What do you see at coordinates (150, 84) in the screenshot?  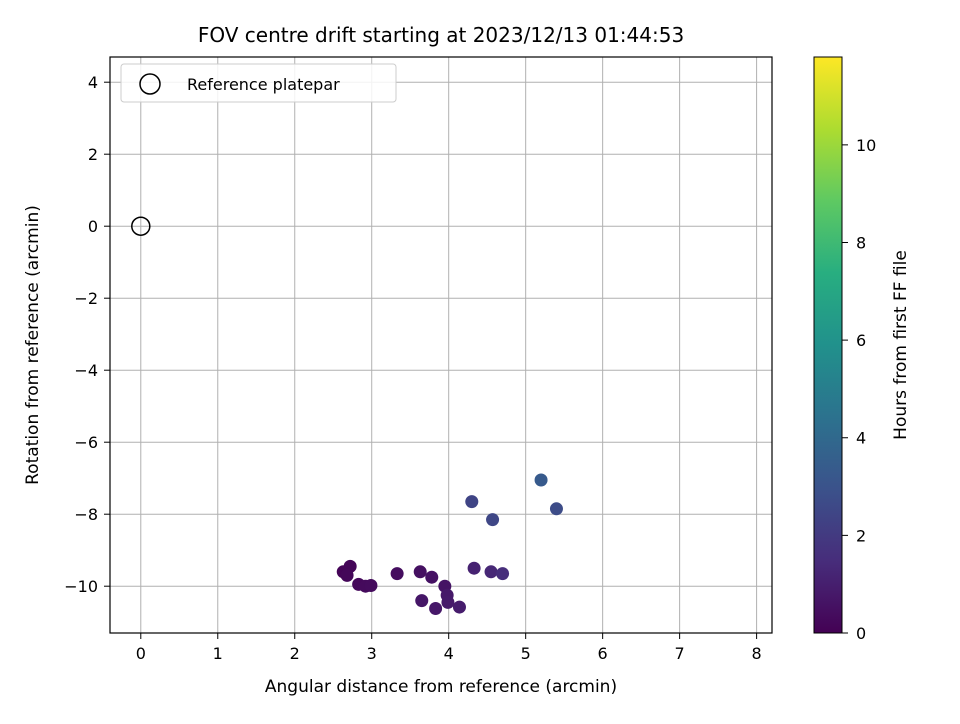 I see `legend-marker` at bounding box center [150, 84].